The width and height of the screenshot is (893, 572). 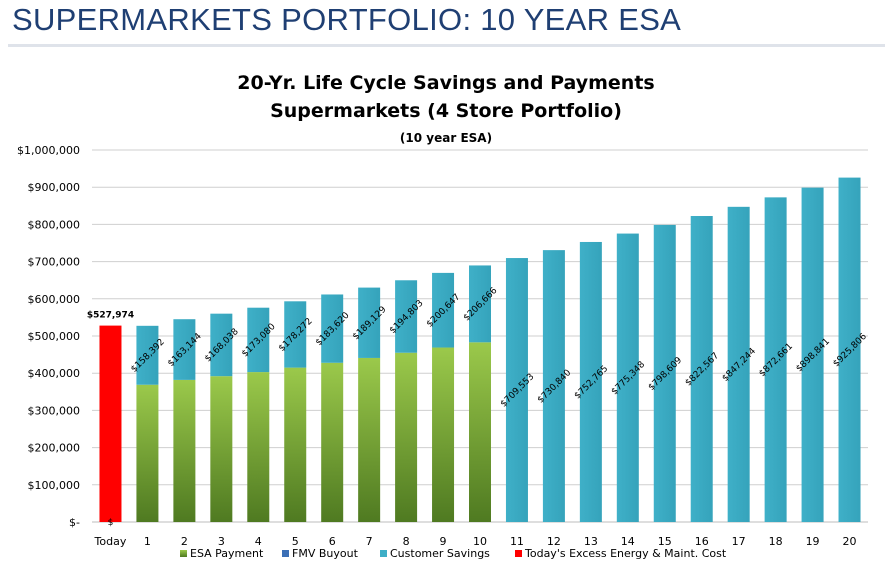 What do you see at coordinates (446, 45) in the screenshot?
I see `title-divider` at bounding box center [446, 45].